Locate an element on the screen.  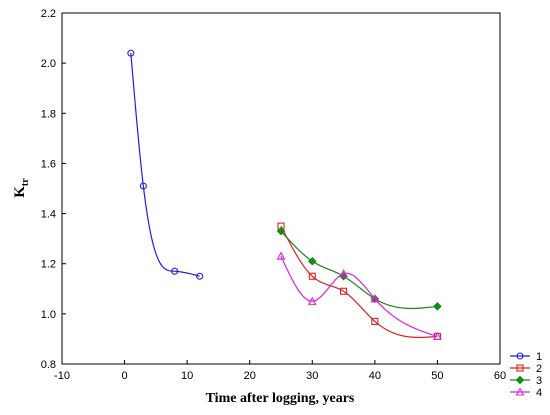
y-tick-label: 1.4 is located at coordinates (48, 215).